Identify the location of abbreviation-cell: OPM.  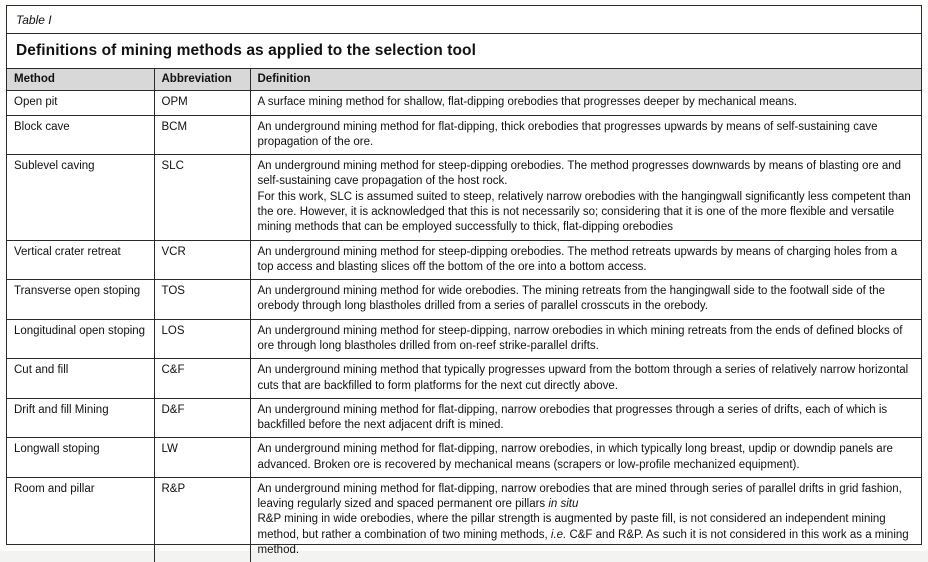
(202, 103).